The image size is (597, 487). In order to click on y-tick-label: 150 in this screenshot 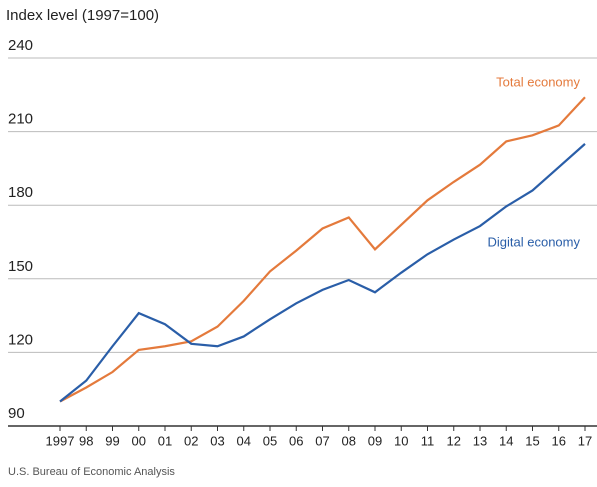, I will do `click(20, 266)`.